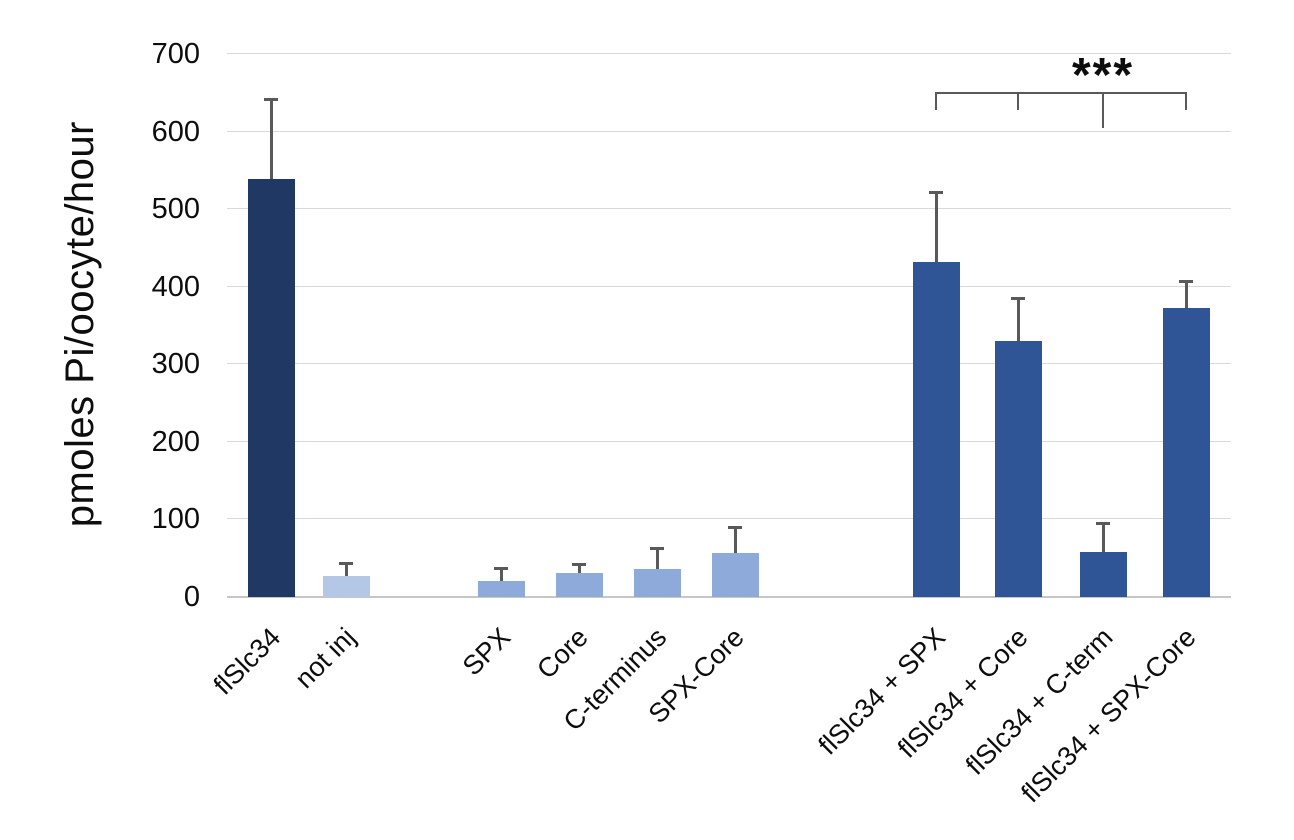 Image resolution: width=1294 pixels, height=840 pixels. Describe the element at coordinates (1186, 101) in the screenshot. I see `bracket-tick-flSlc34 + SPX-Core` at that location.